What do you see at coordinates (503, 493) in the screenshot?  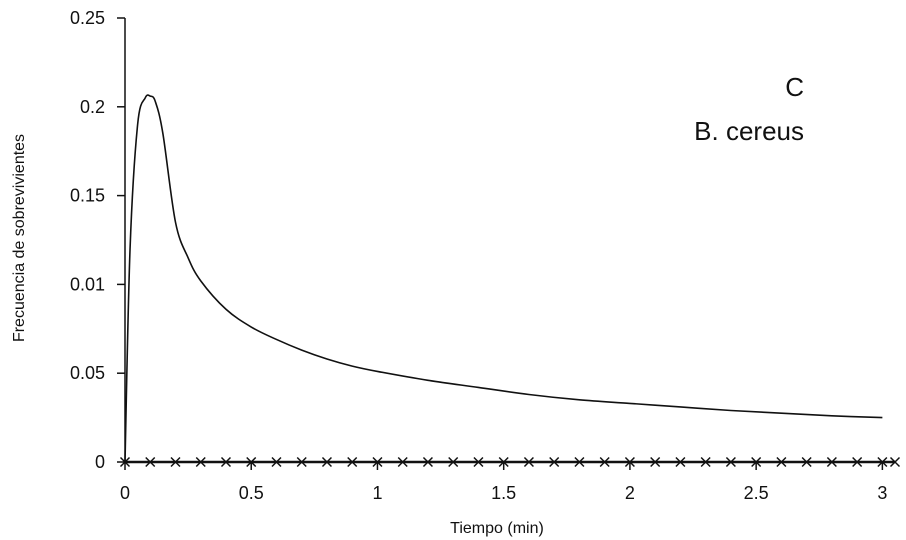 I see `x-tick-label: 1.5` at bounding box center [503, 493].